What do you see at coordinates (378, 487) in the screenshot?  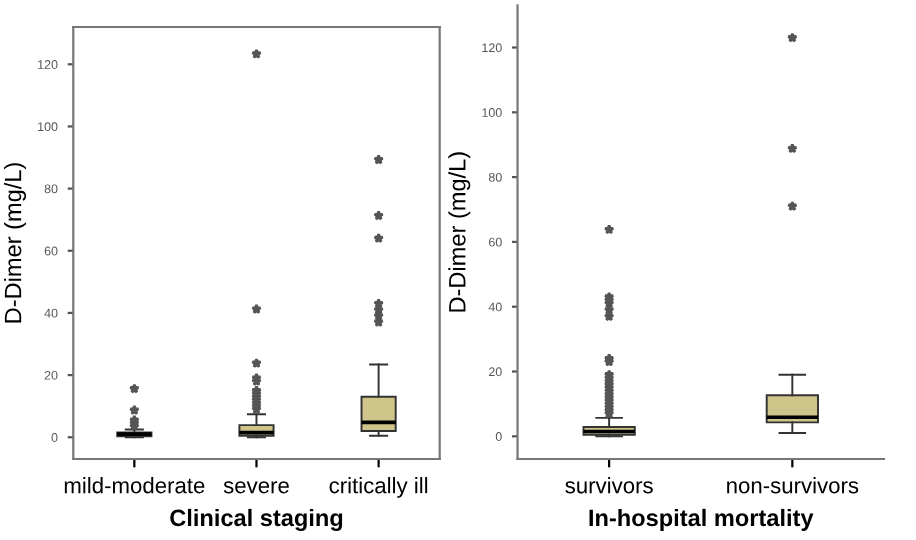 I see `x-tick-label: critically ill` at bounding box center [378, 487].